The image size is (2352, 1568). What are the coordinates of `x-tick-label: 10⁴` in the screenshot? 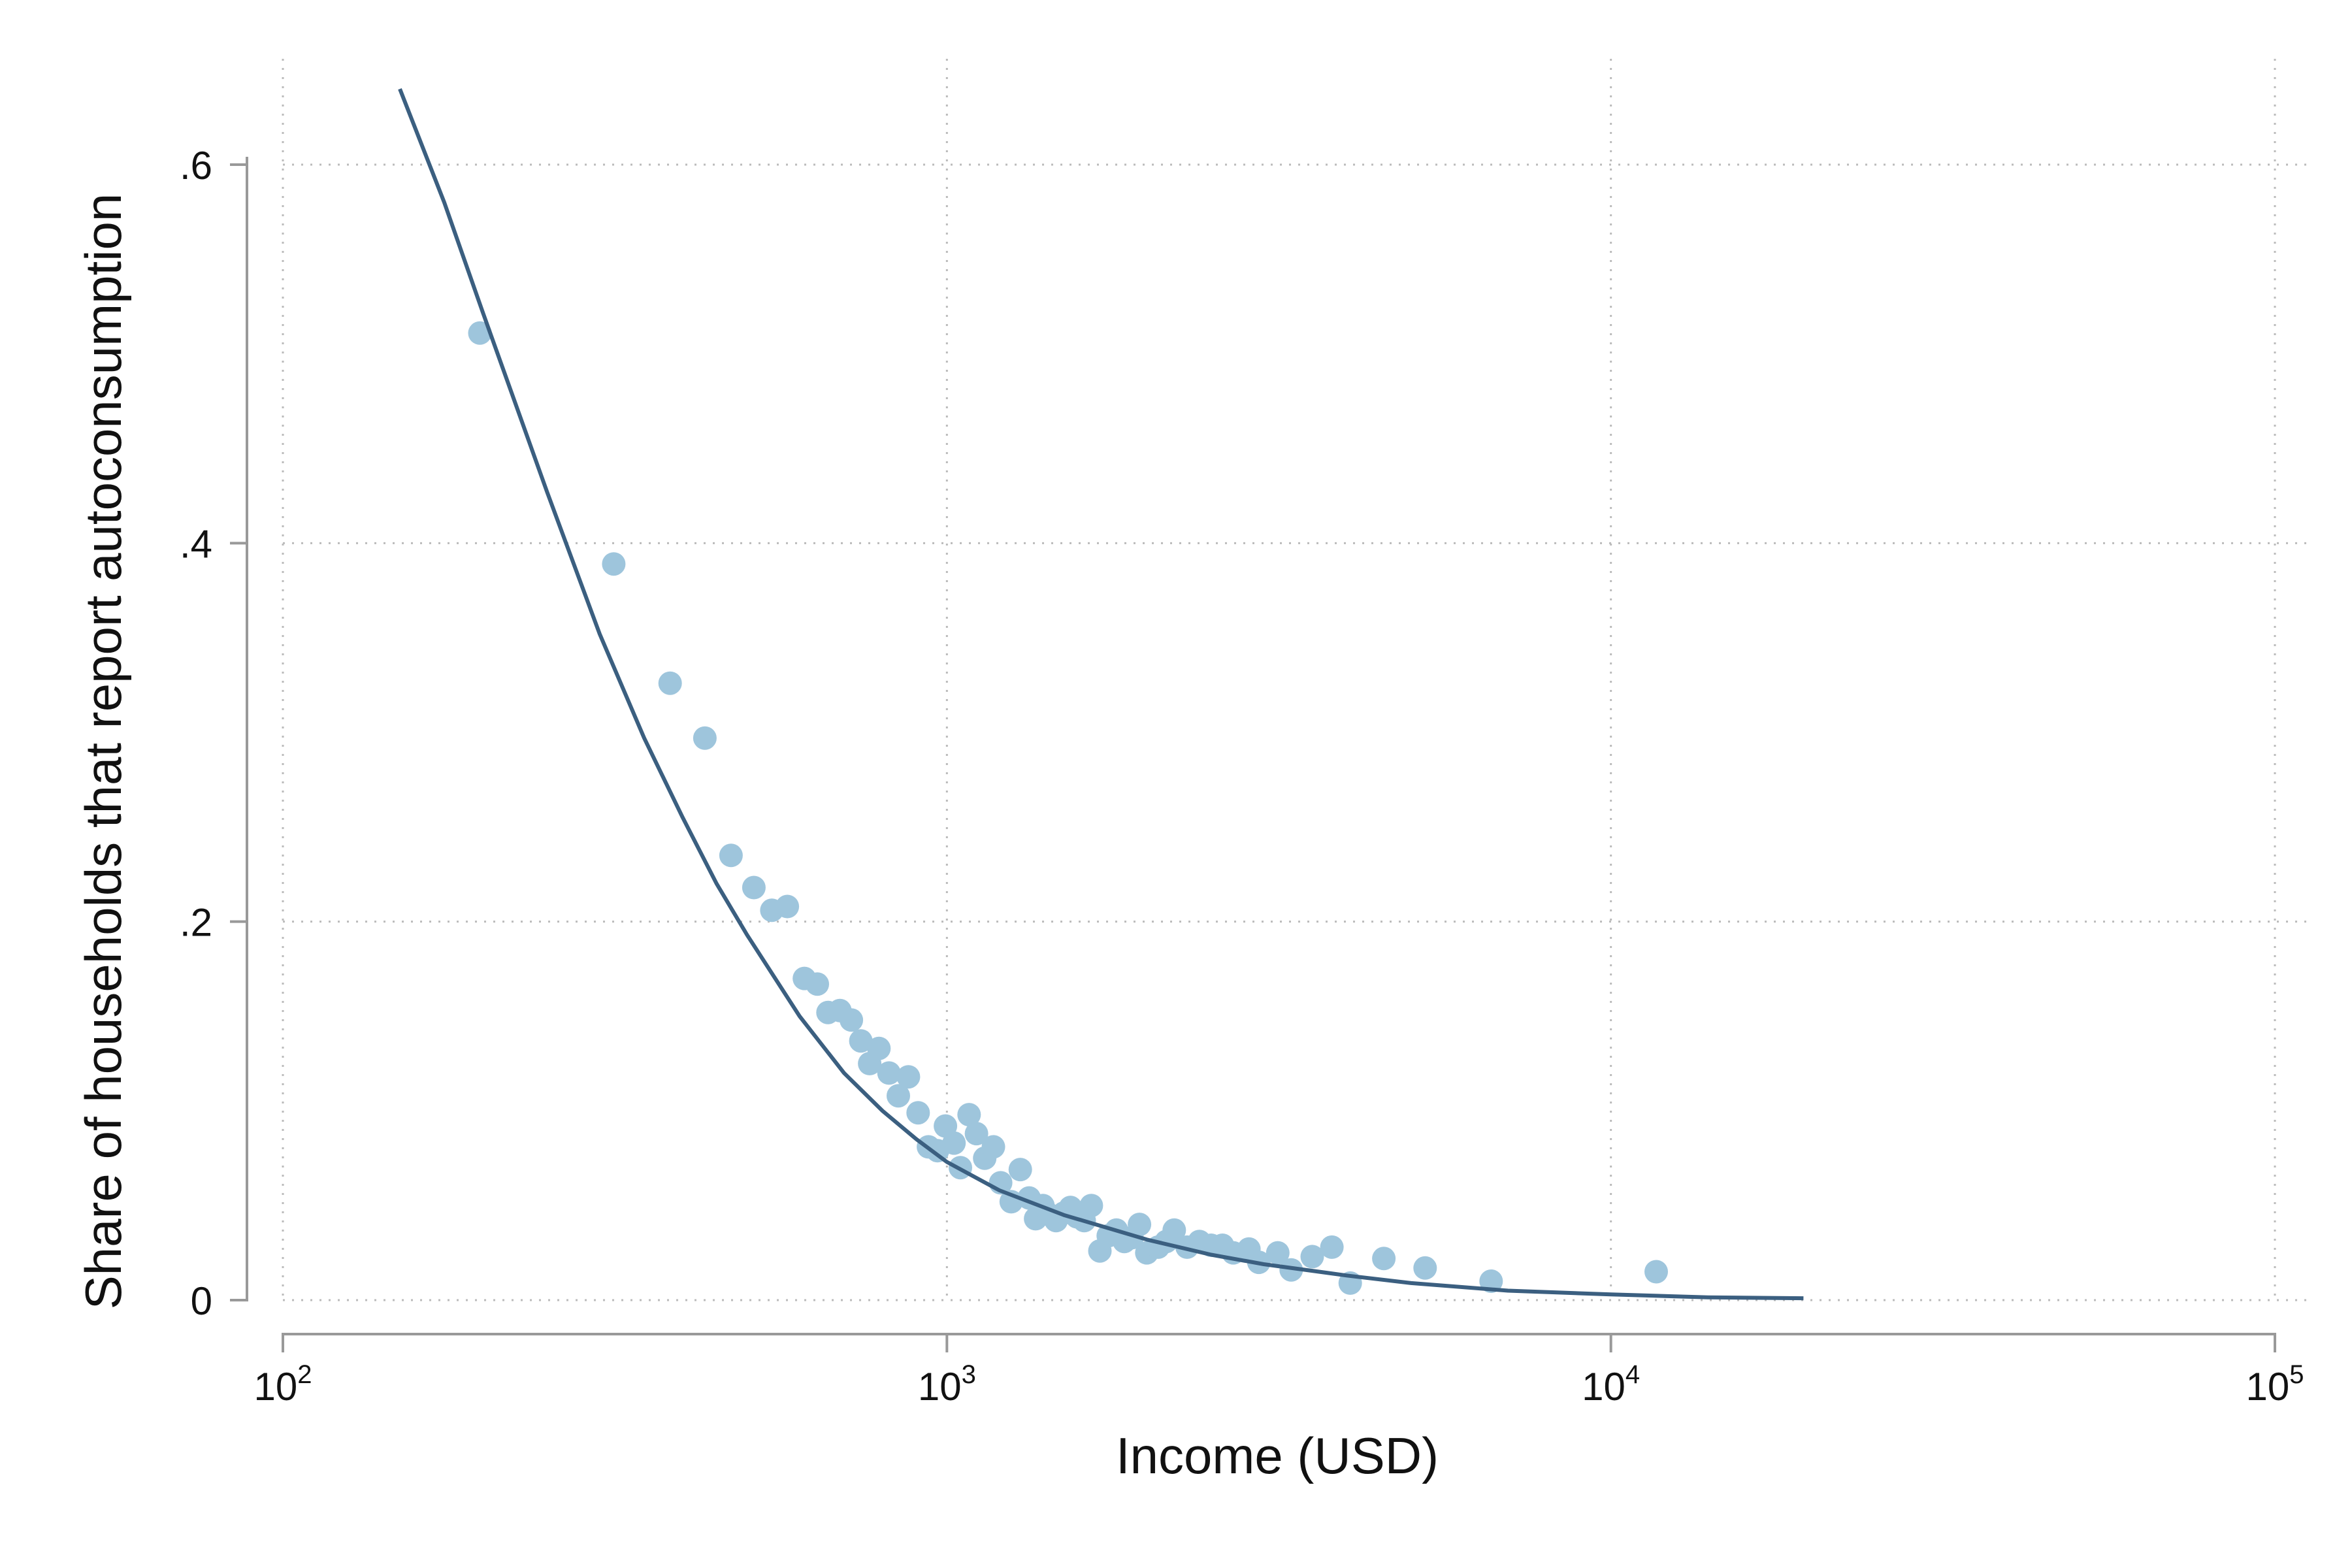 It's located at (1611, 1384).